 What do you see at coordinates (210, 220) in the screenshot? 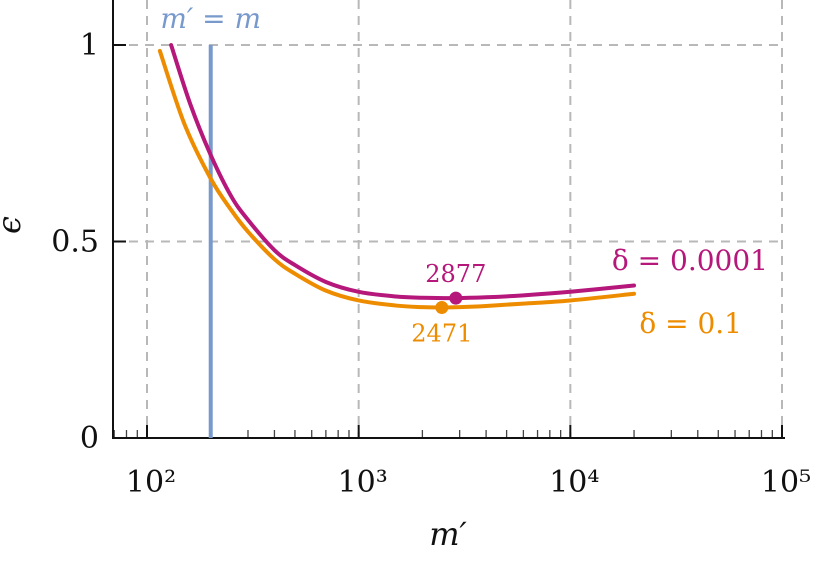
I see `reference-line-group: m′ = m` at bounding box center [210, 220].